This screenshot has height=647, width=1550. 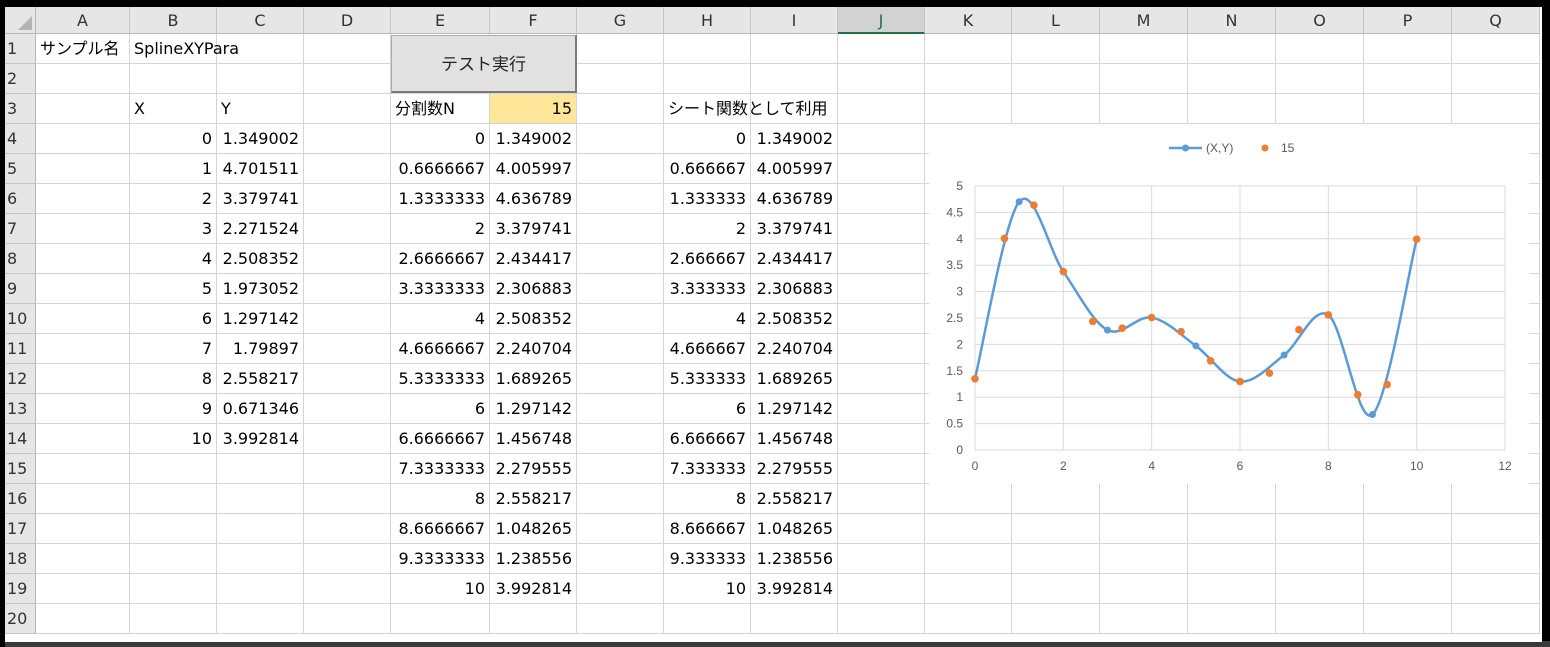 What do you see at coordinates (794, 319) in the screenshot?
I see `cell-i10: 2.508352` at bounding box center [794, 319].